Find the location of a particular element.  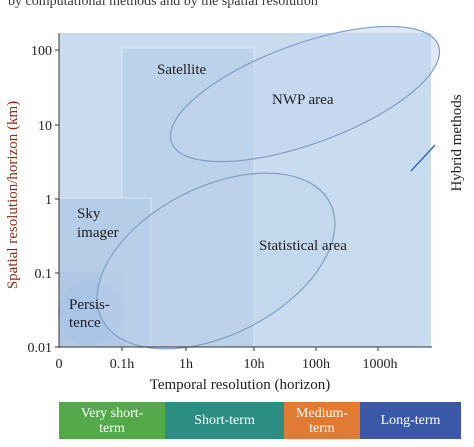

x-tick-label: 0.1h is located at coordinates (122, 364).